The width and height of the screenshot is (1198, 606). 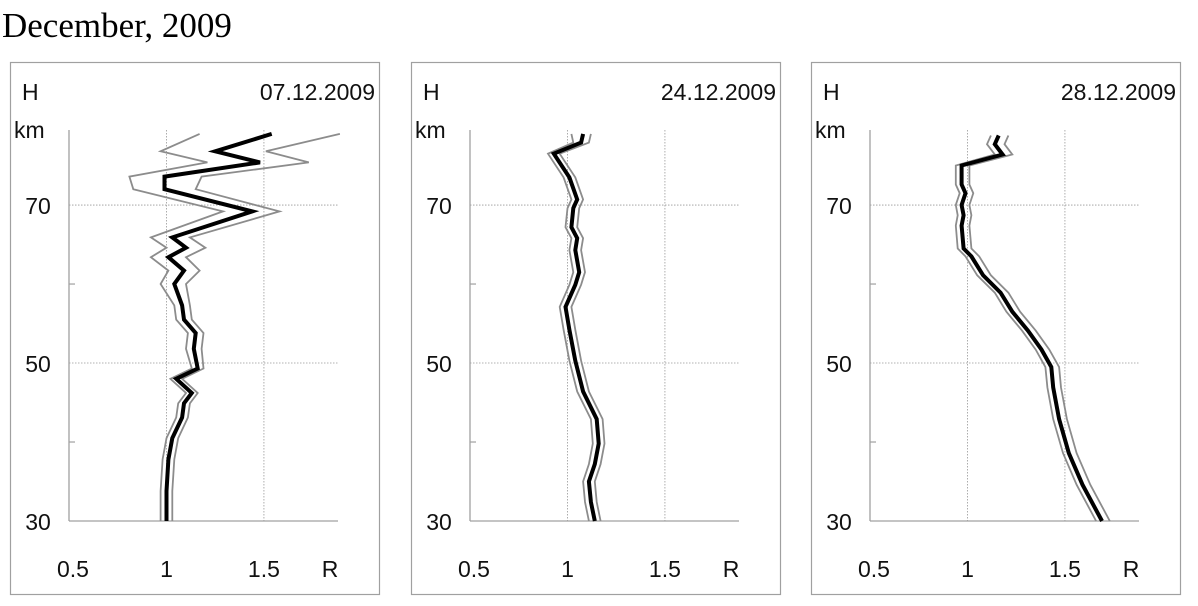 What do you see at coordinates (117, 25) in the screenshot?
I see `figure-title: December, 2009` at bounding box center [117, 25].